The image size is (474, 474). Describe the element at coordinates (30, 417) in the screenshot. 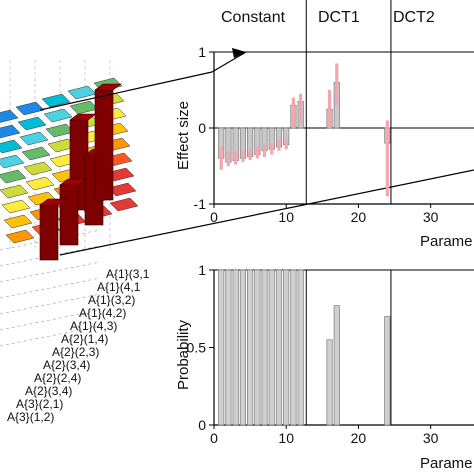

I see `matrix-row-label: A{3}(1,2)` at that location.